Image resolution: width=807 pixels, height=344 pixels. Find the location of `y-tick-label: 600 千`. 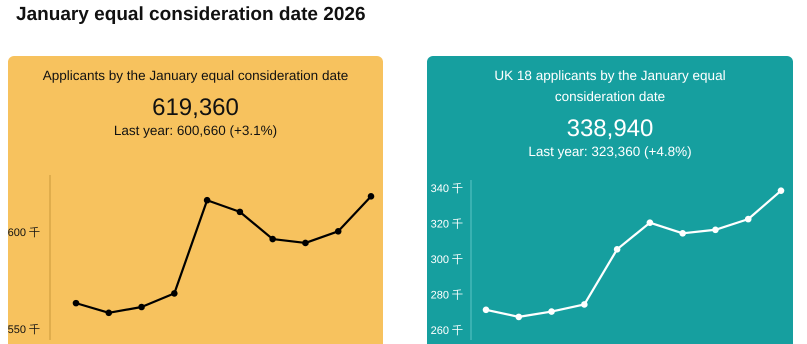

y-tick-label: 600 千 is located at coordinates (24, 233).